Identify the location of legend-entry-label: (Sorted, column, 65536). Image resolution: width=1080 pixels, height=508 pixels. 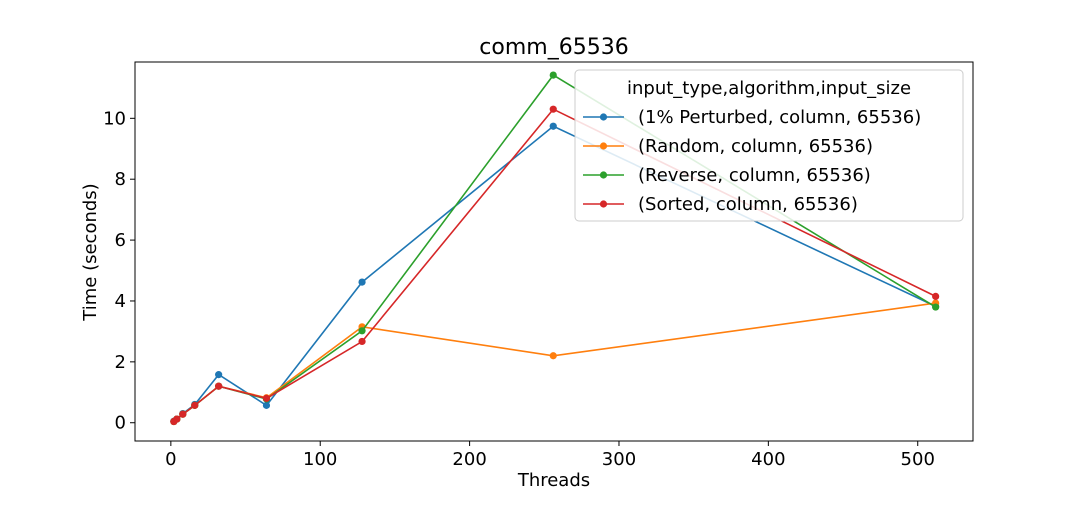
(748, 204).